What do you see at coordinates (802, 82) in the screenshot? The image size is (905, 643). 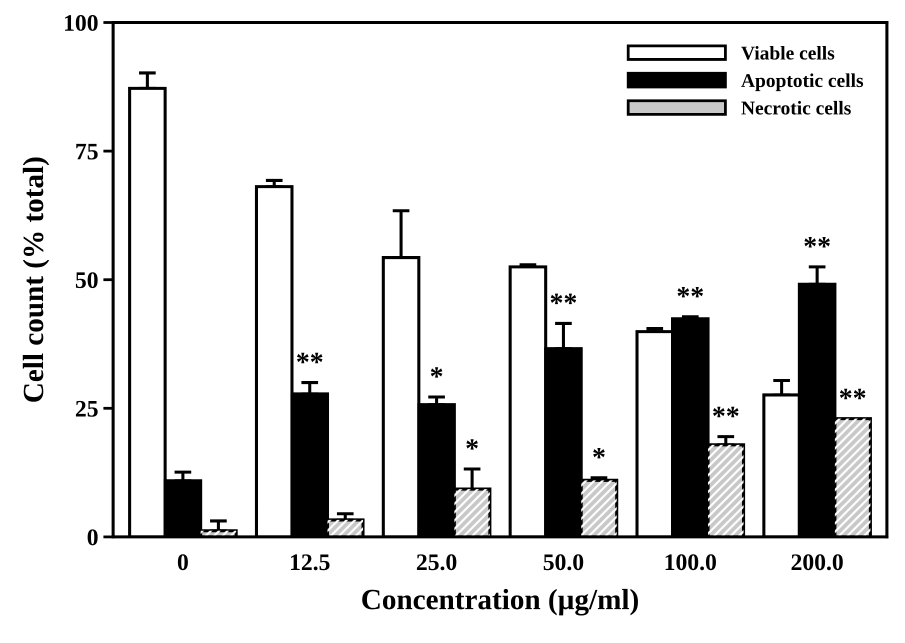 I see `legend-label: Apoptotic cells` at bounding box center [802, 82].